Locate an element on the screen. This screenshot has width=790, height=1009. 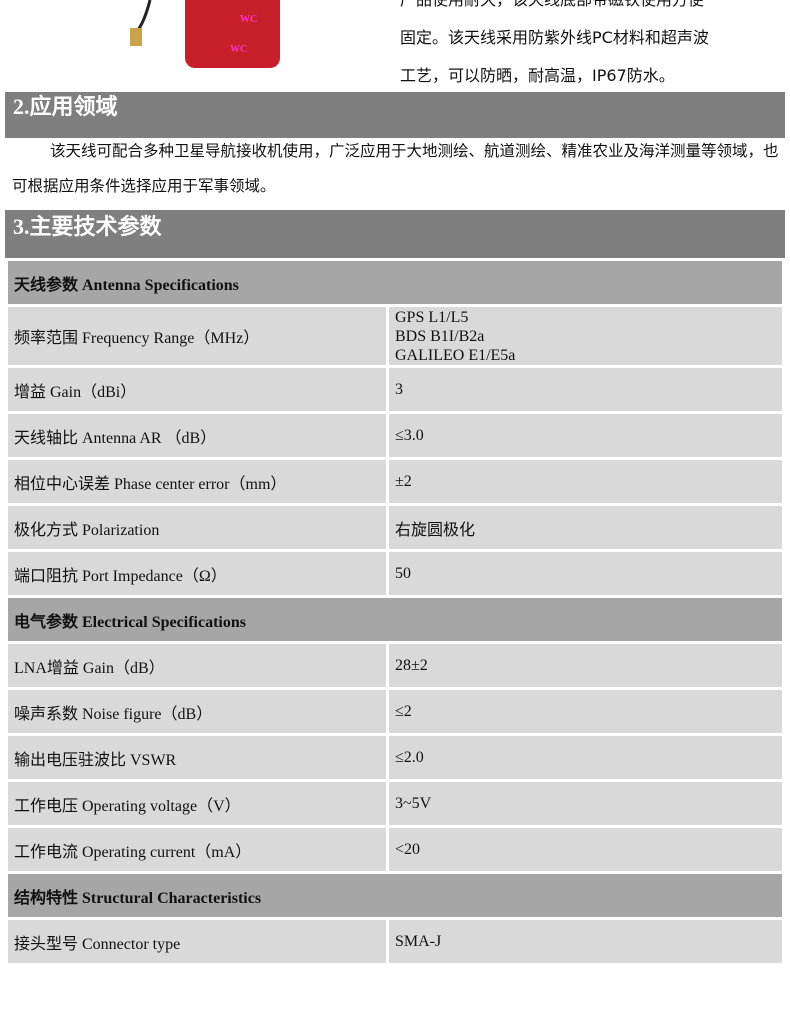
spec-value: 3 is located at coordinates (585, 389).